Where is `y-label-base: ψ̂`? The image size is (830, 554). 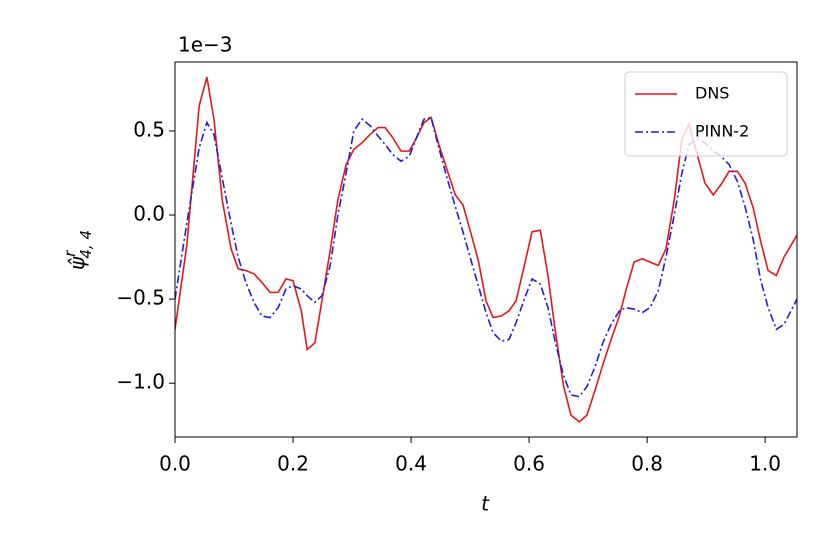
y-label-base: ψ̂ is located at coordinates (77, 263).